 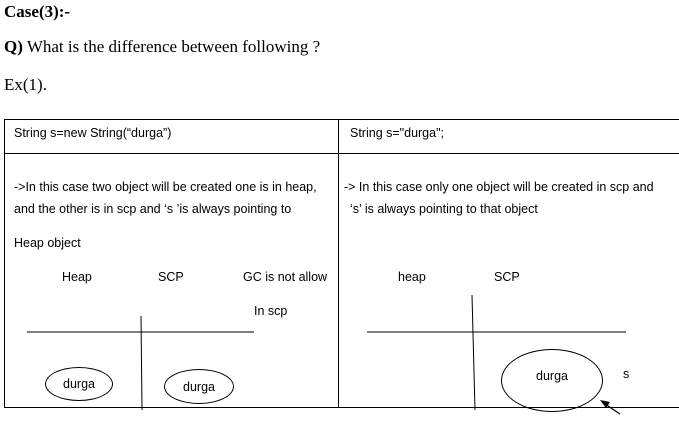 I want to click on left-description-line3: Heap object, so click(x=47, y=243).